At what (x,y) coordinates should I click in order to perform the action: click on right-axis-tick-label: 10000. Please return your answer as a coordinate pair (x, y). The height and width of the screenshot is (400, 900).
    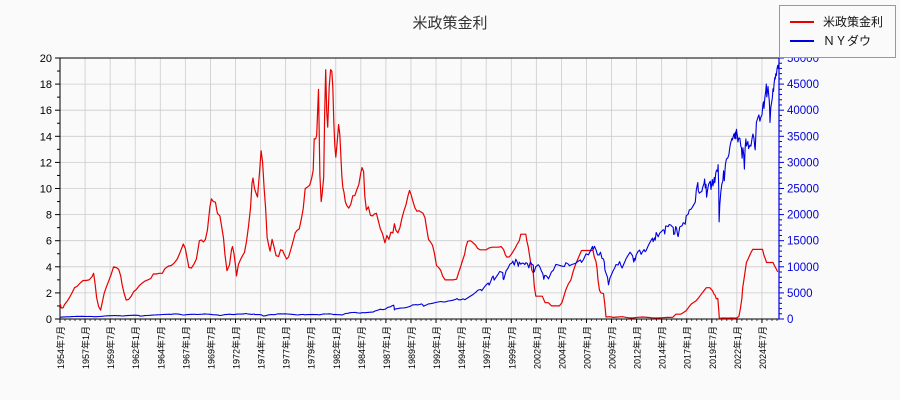
    Looking at the image, I should click on (803, 268).